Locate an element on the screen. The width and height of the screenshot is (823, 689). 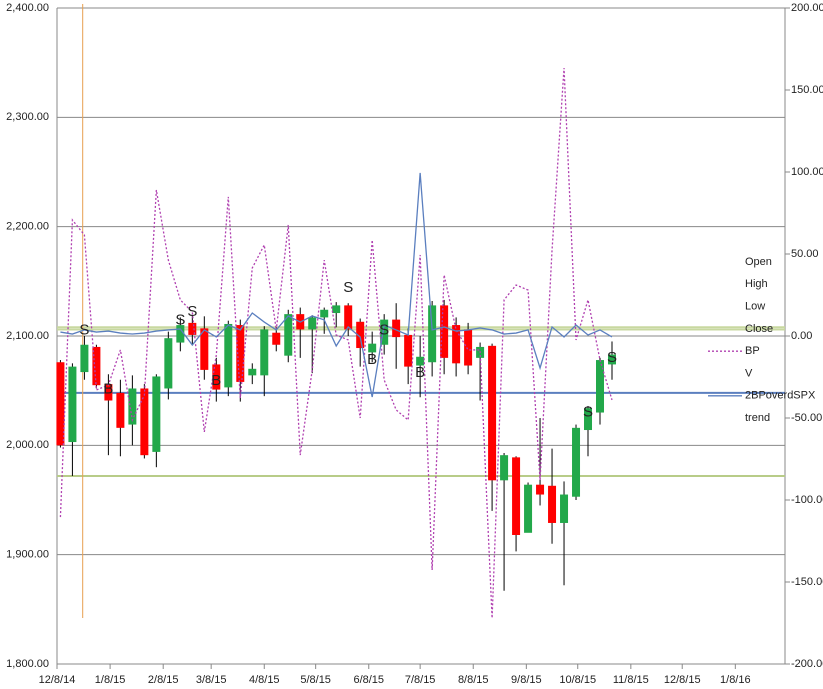
legend-label: V is located at coordinates (749, 373).